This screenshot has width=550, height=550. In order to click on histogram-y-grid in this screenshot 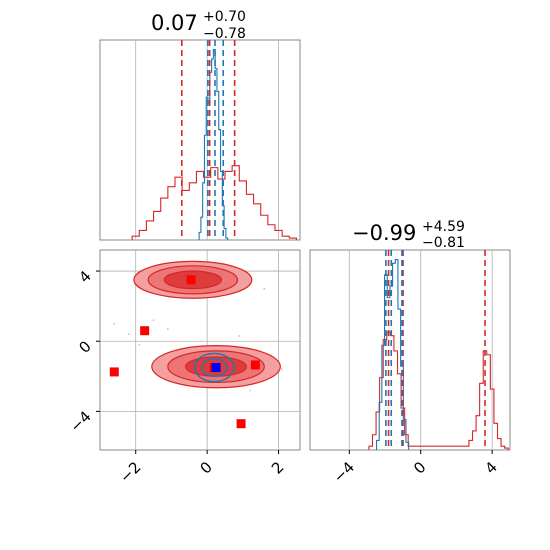, I will do `click(420, 350)`.